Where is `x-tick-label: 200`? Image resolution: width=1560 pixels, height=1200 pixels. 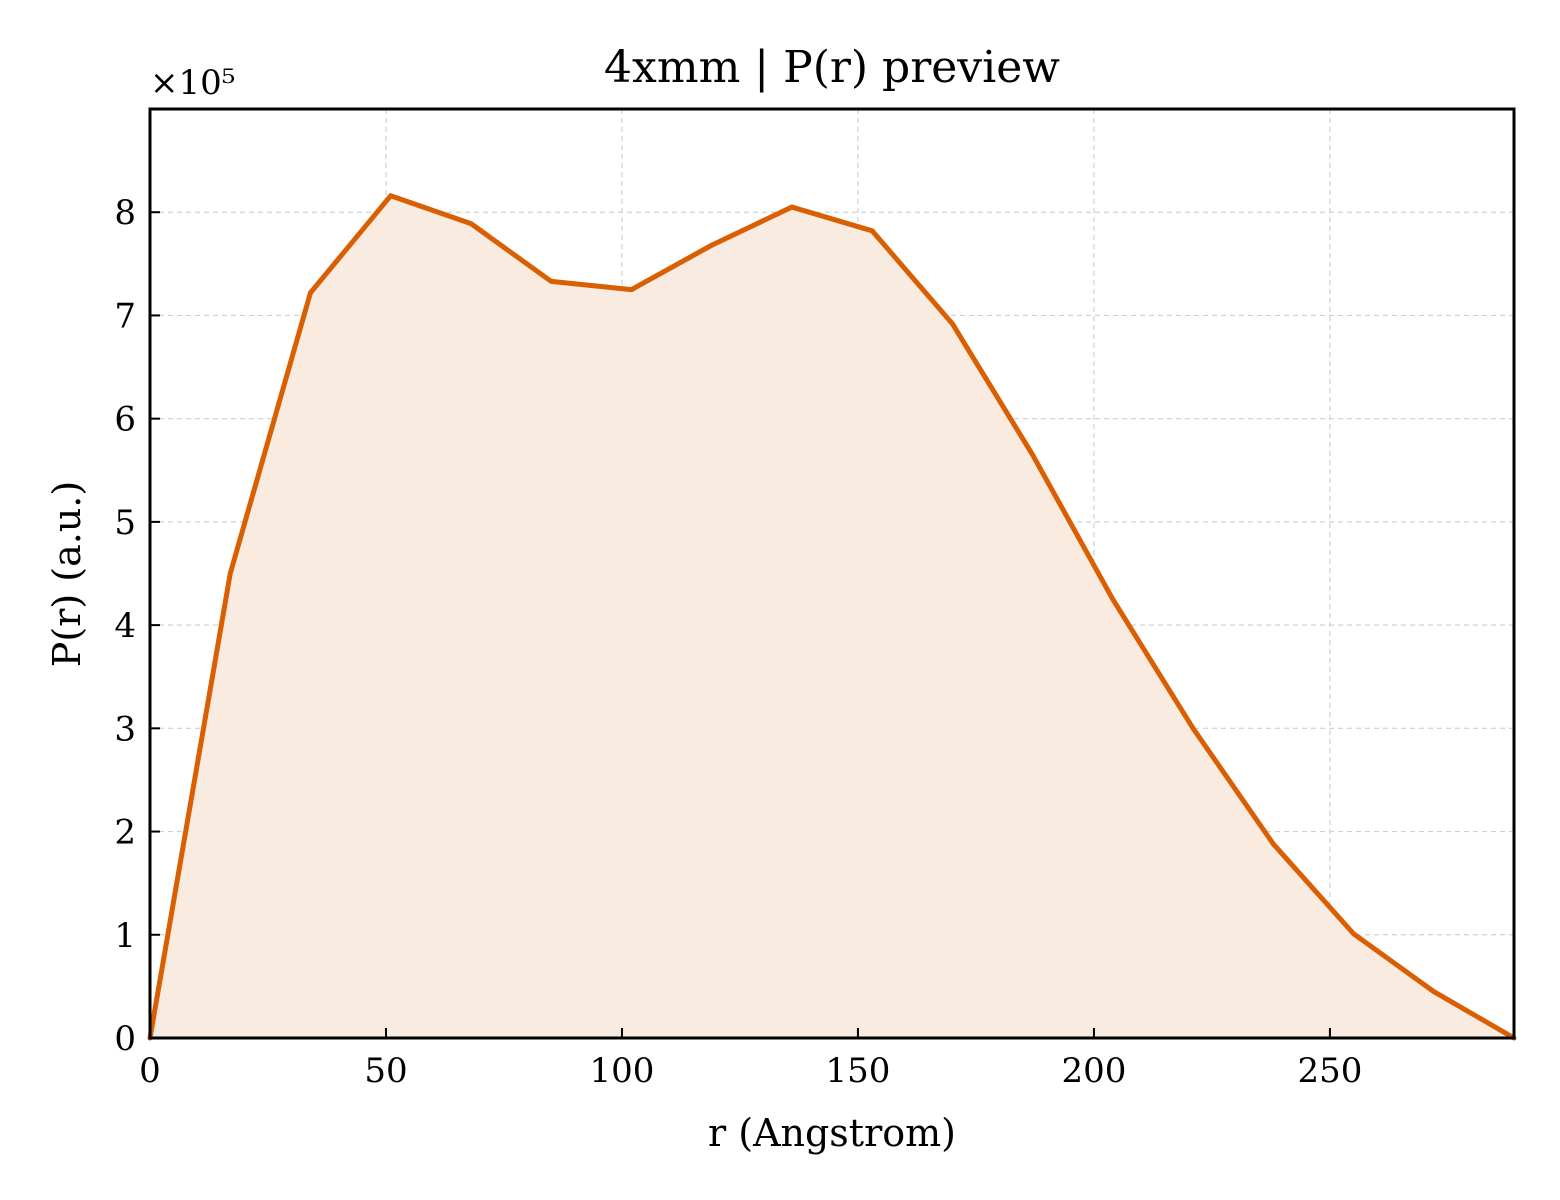 x-tick-label: 200 is located at coordinates (1093, 1071).